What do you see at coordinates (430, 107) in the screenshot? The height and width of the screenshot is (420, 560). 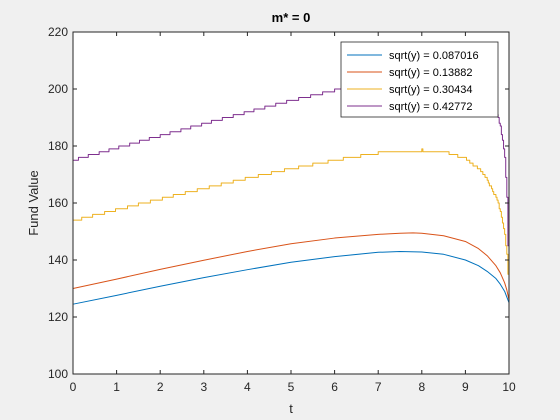 I see `legend-label-4: sqrt(y) = 0.42772` at bounding box center [430, 107].